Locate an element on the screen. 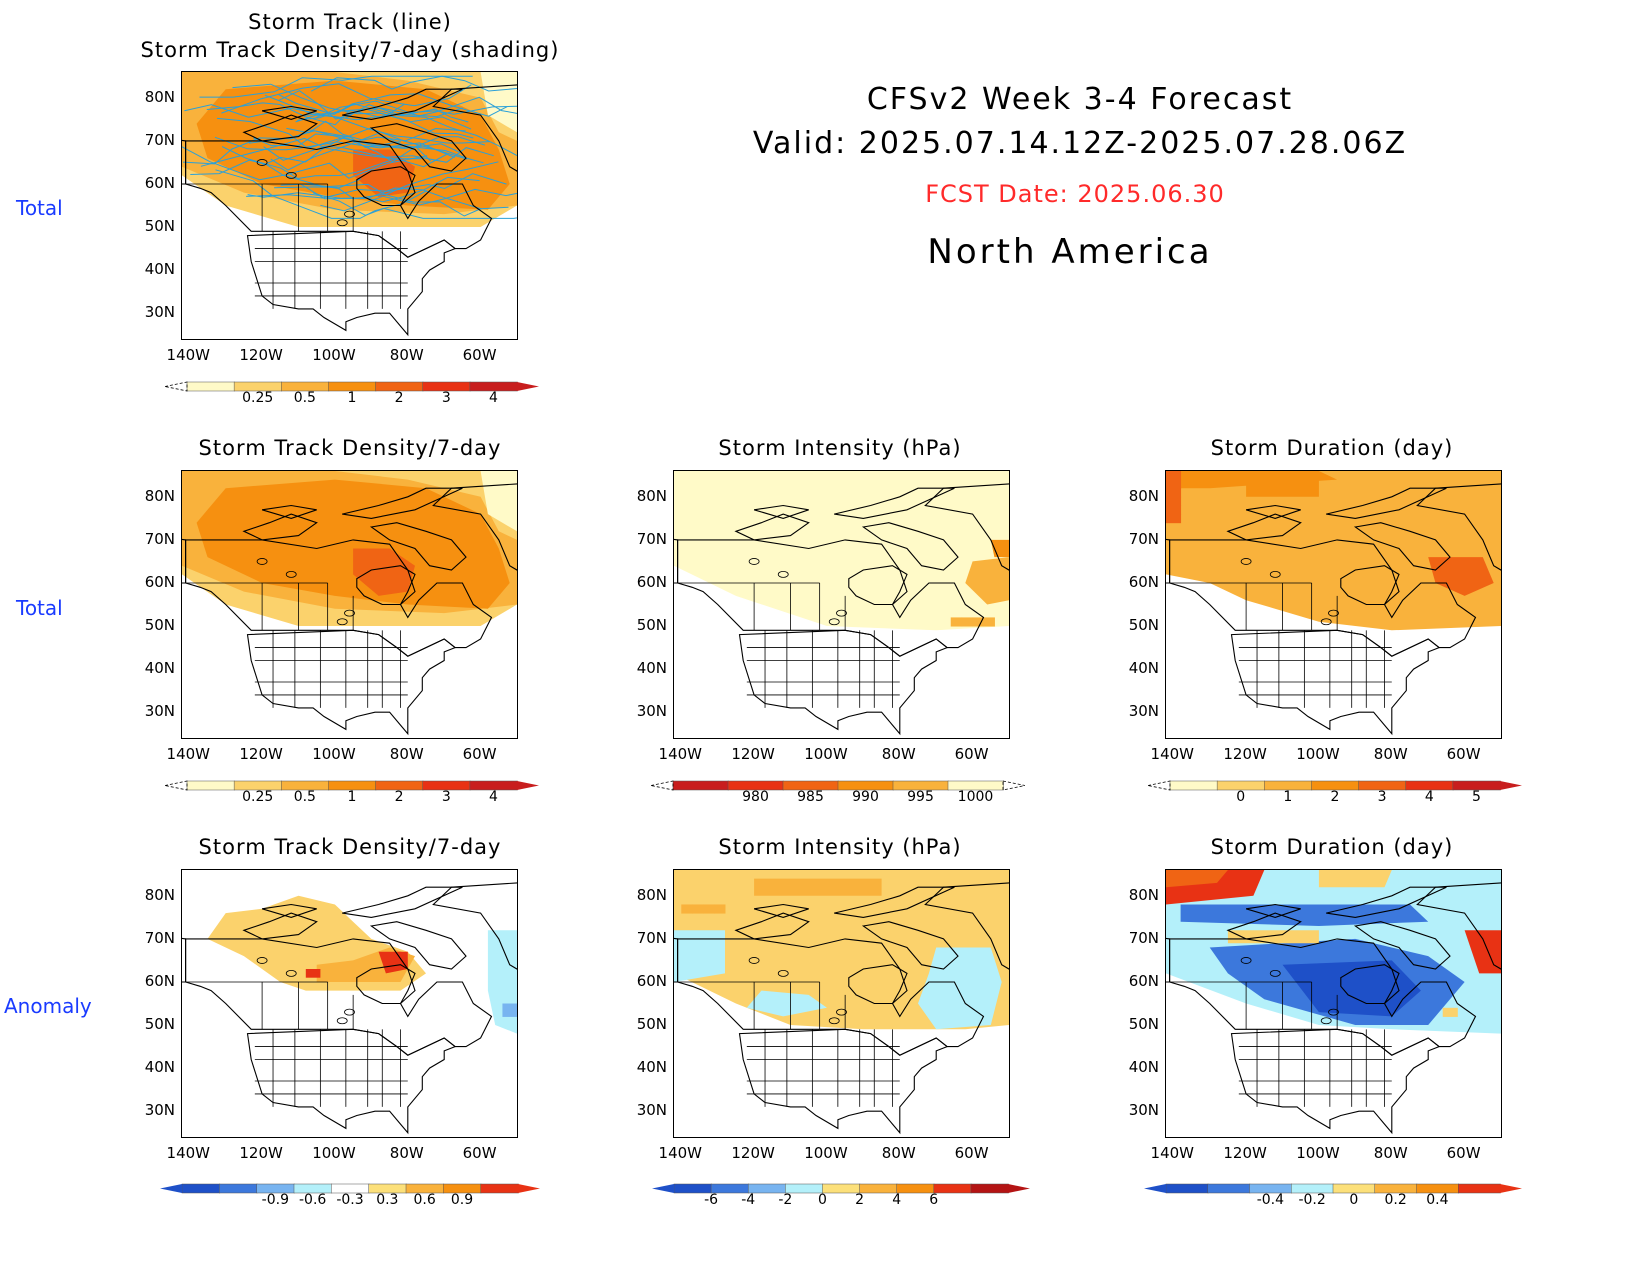  colorbar-tick-label: 5 is located at coordinates (1476, 797).